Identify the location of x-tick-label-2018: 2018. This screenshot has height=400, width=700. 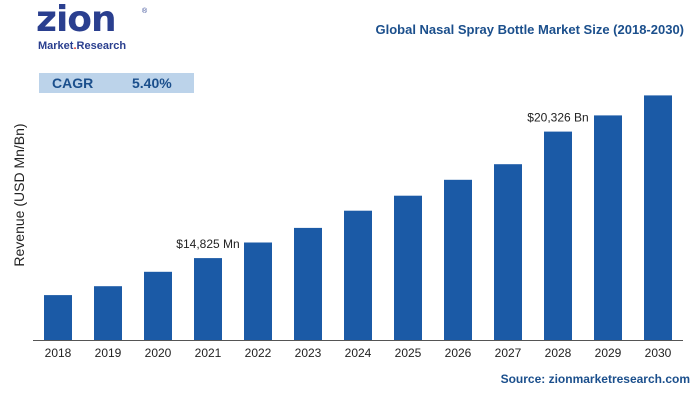
(58, 353).